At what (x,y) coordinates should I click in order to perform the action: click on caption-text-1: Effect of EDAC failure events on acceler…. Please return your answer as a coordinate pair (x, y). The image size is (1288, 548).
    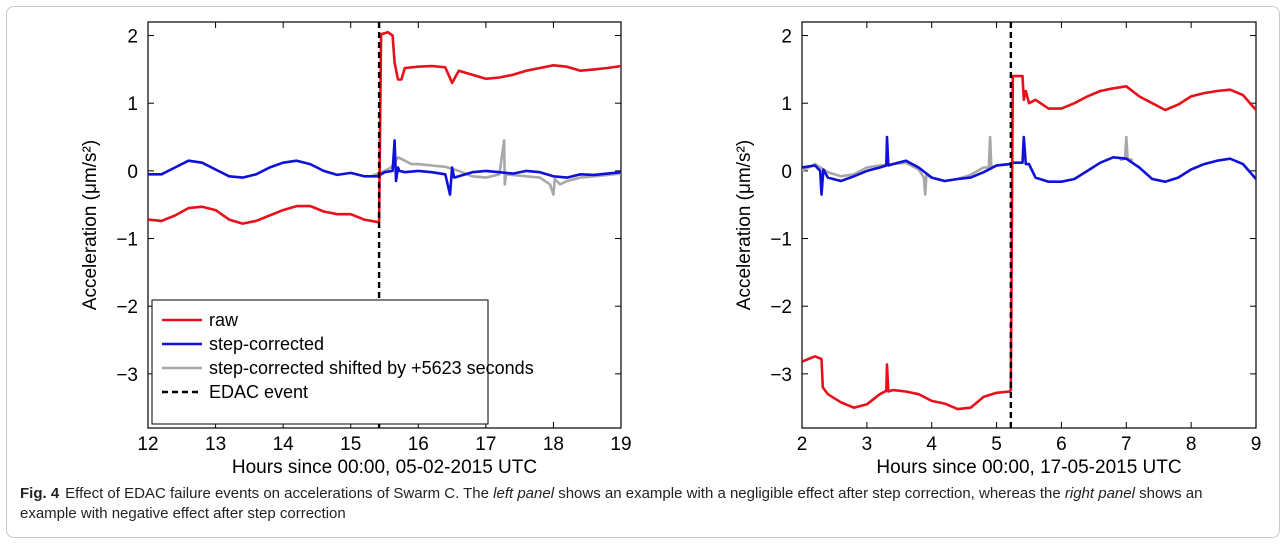
    Looking at the image, I should click on (279, 493).